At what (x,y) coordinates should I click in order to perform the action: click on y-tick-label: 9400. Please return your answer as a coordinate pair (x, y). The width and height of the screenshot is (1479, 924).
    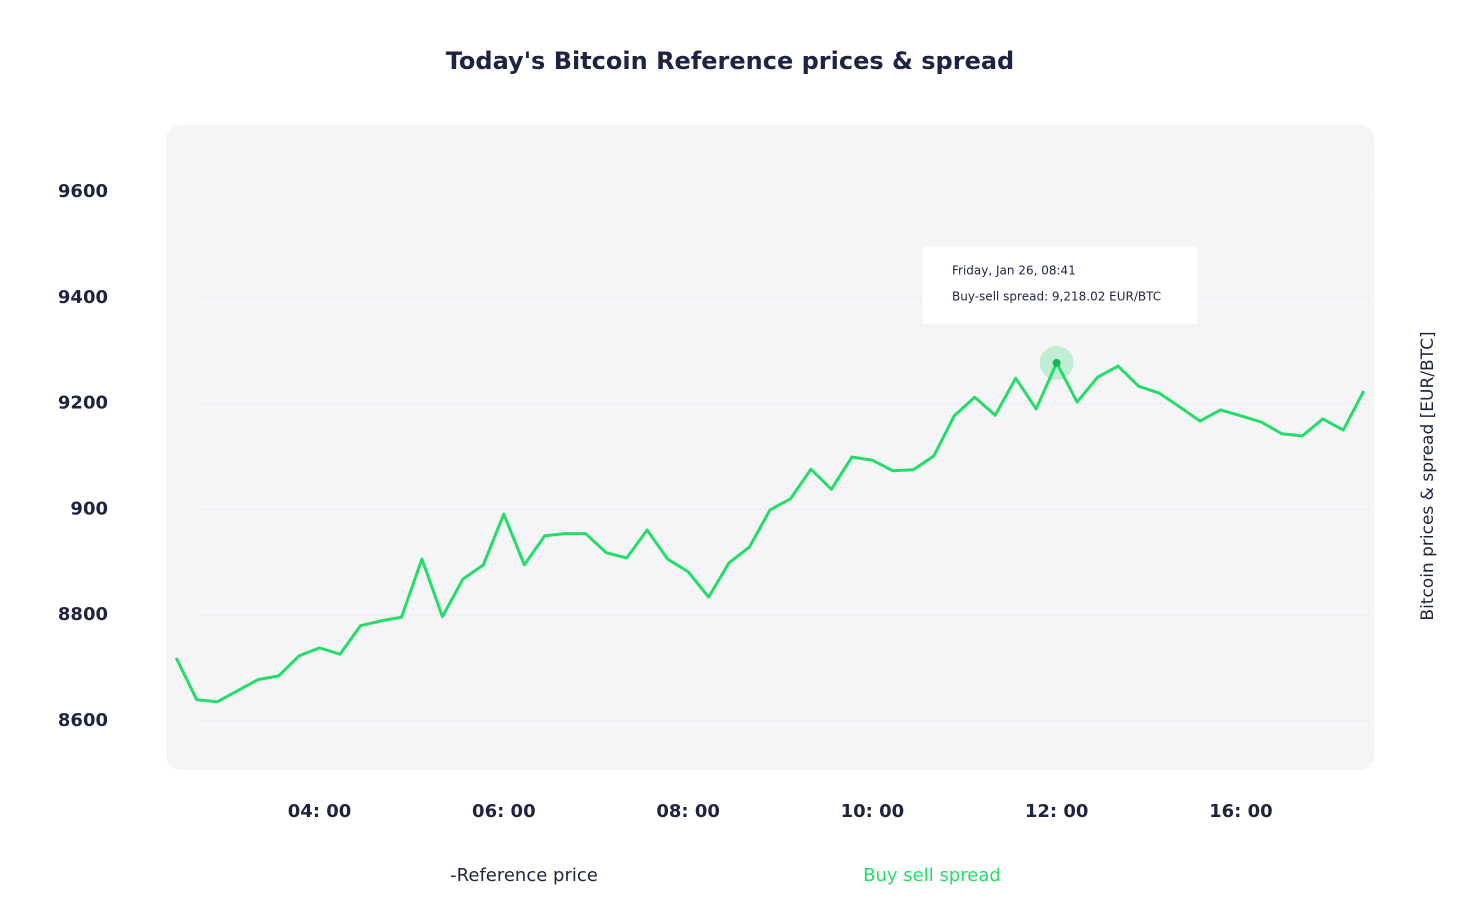
    Looking at the image, I should click on (83, 297).